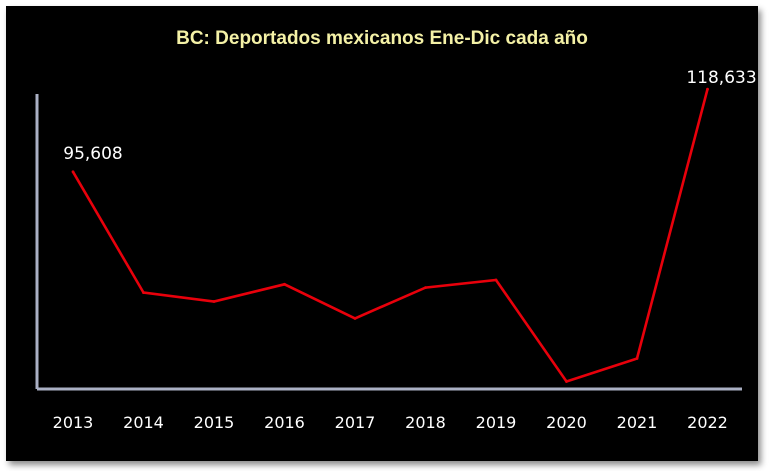 Image resolution: width=770 pixels, height=471 pixels. I want to click on x-tick-label: 2013, so click(73, 422).